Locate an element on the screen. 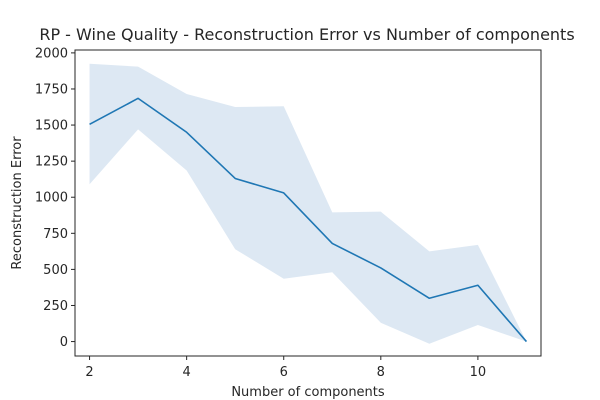  y-tick-label: 2000 is located at coordinates (51, 53).